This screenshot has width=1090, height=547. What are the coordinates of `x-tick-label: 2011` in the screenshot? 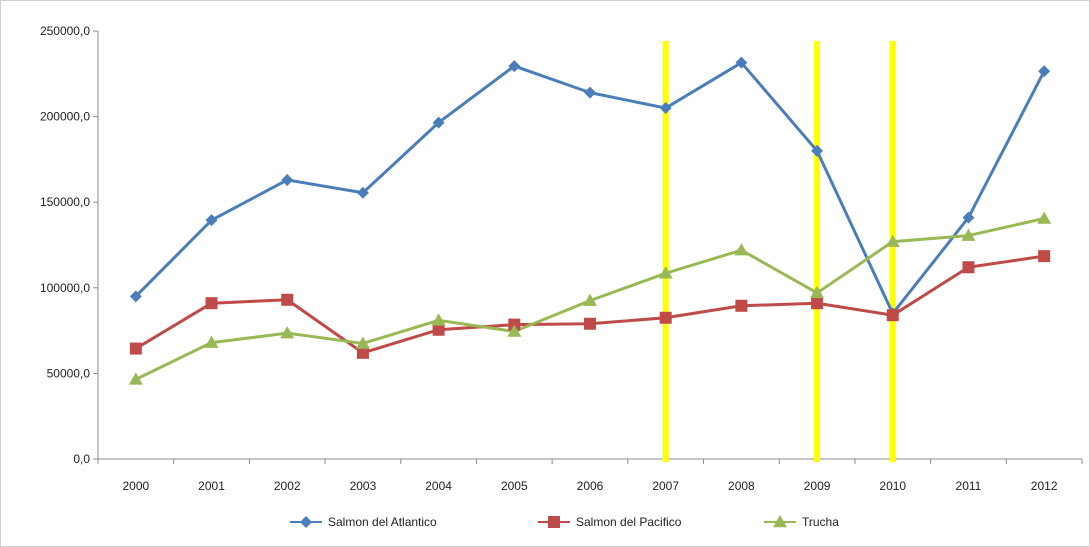 It's located at (969, 486).